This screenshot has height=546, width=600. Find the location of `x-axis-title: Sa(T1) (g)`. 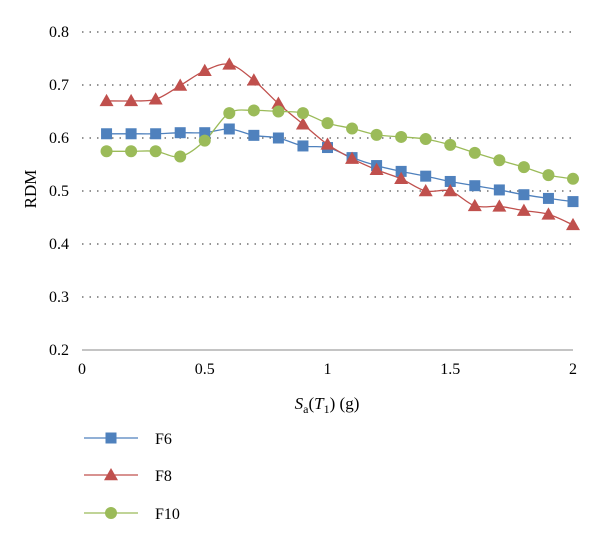

x-axis-title: Sa(T1) (g) is located at coordinates (327, 405).